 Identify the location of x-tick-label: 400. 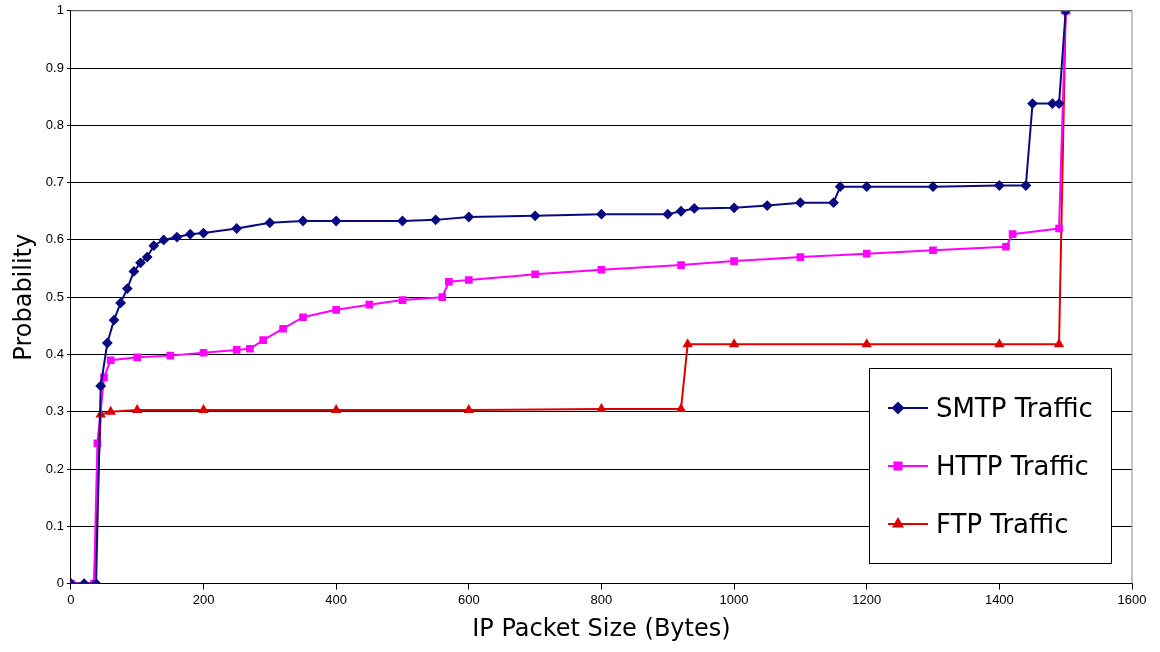
(336, 599).